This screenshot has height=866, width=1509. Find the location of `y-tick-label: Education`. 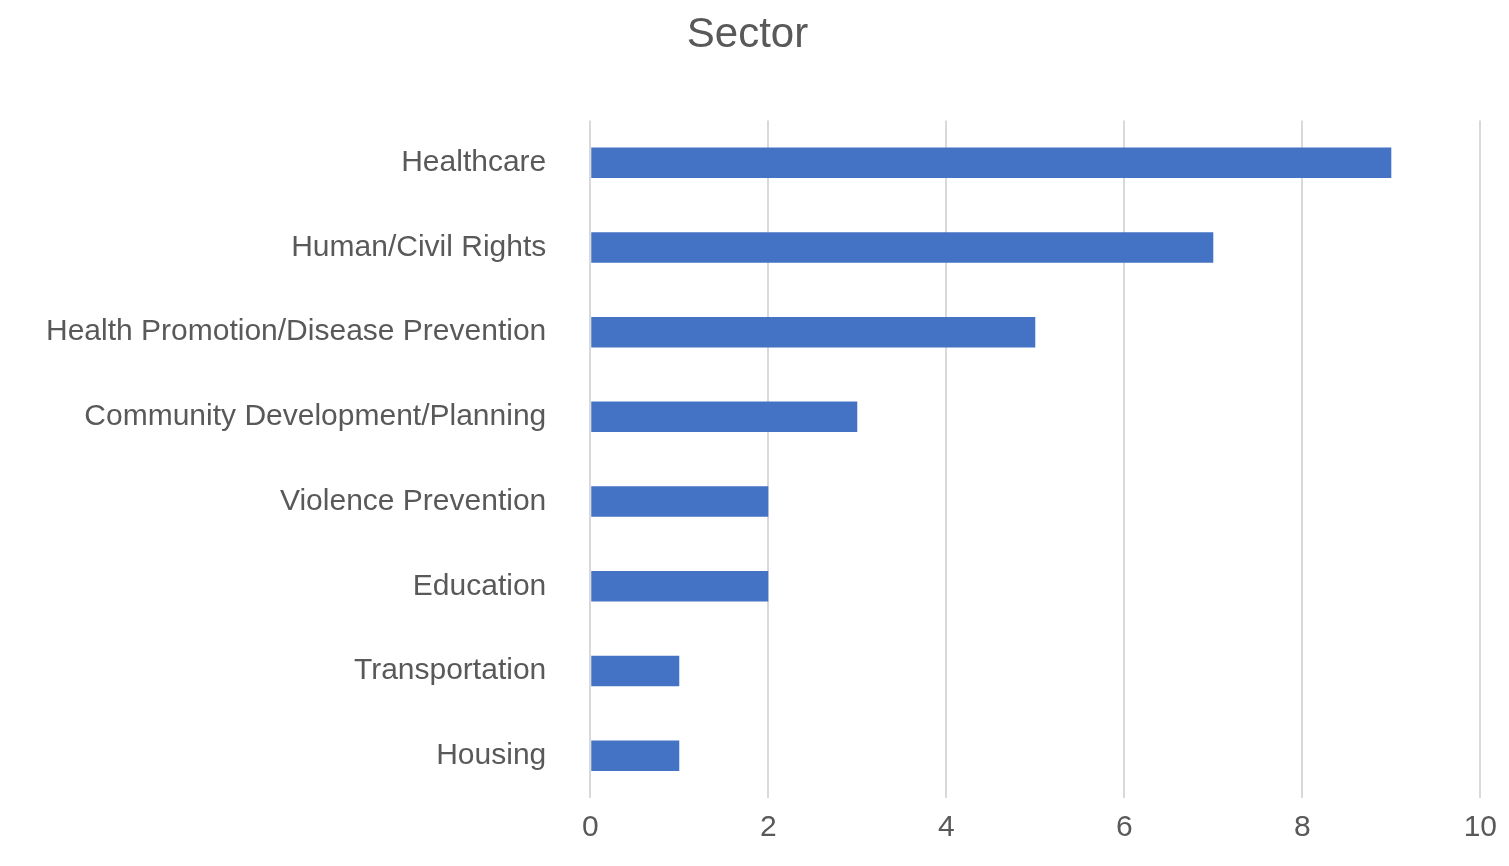

y-tick-label: Education is located at coordinates (479, 584).